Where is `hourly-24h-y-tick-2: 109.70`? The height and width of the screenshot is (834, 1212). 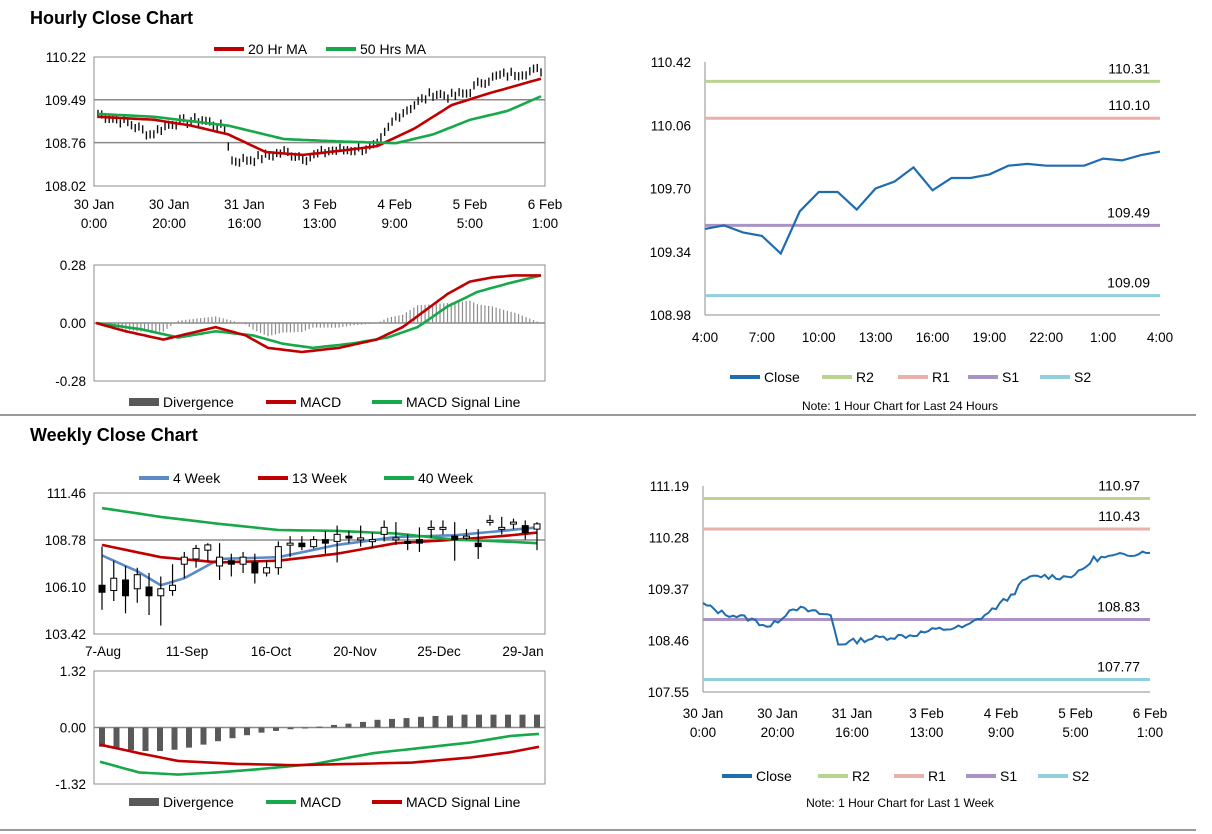
hourly-24h-y-tick-2: 109.70 is located at coordinates (670, 189).